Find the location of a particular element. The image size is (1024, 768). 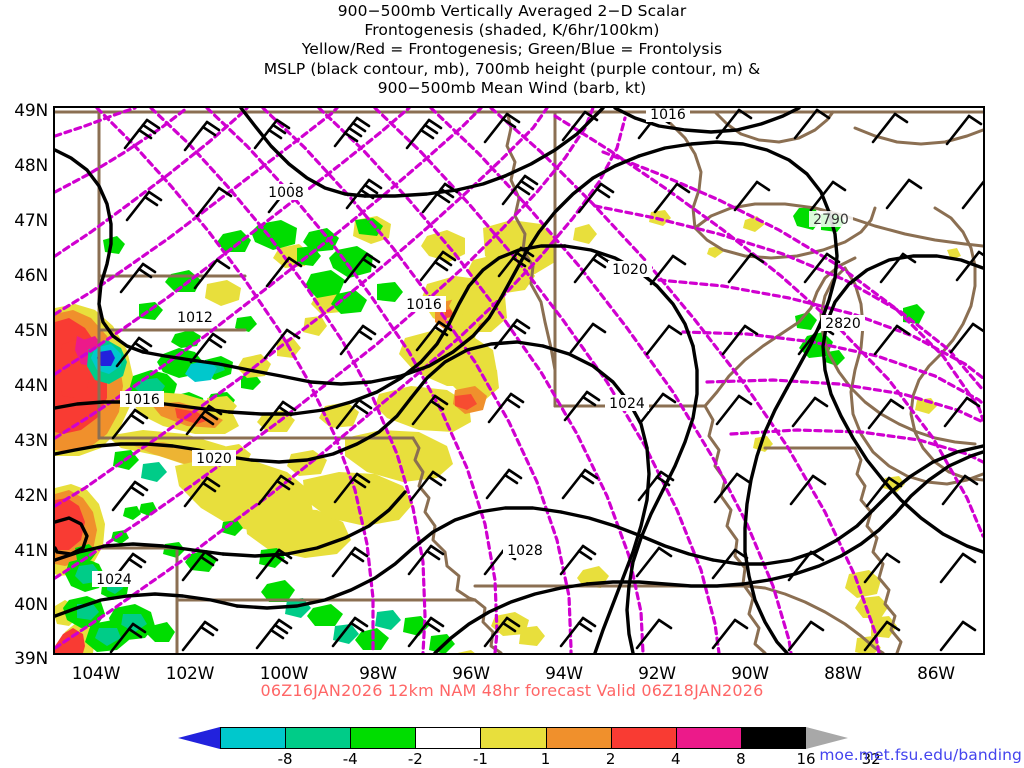

x-tick-98w: 98W is located at coordinates (378, 674).